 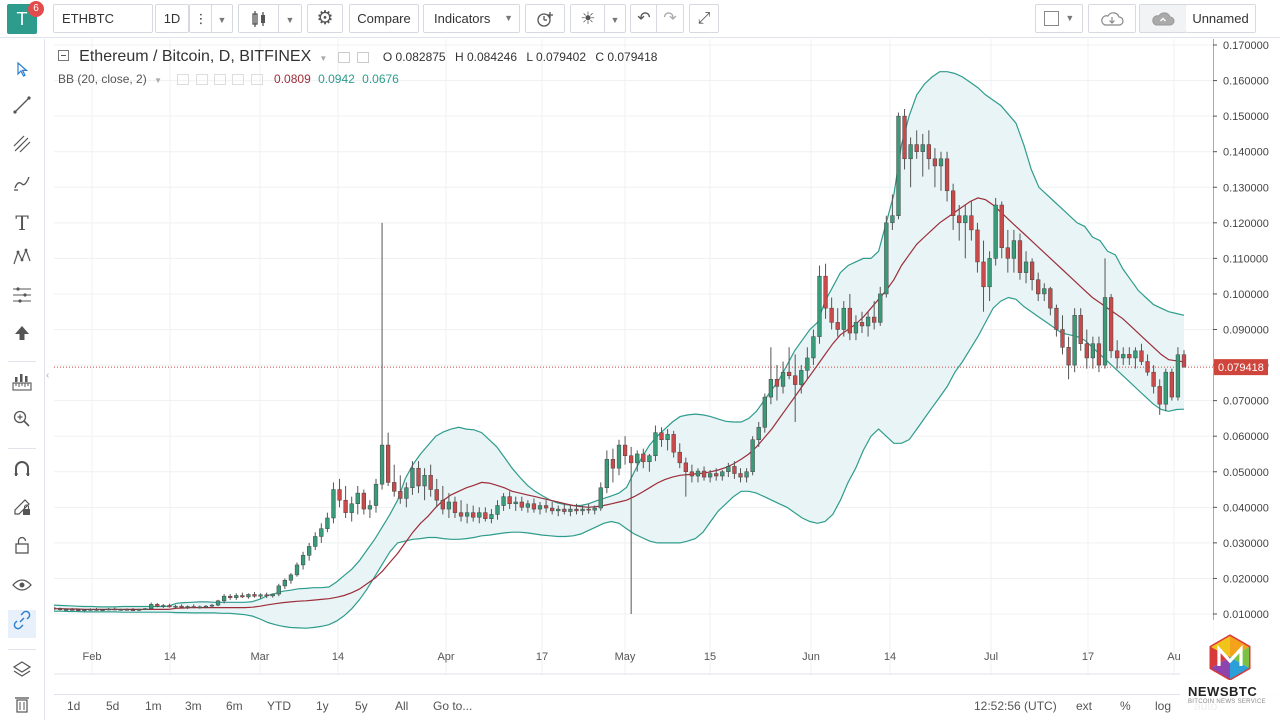 I want to click on sidebar-divider, so click(x=22, y=649).